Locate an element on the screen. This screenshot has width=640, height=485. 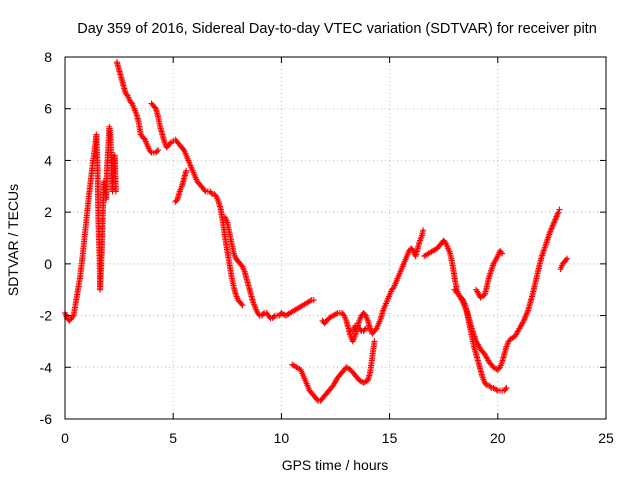
x-tick-label: 25 is located at coordinates (606, 438).